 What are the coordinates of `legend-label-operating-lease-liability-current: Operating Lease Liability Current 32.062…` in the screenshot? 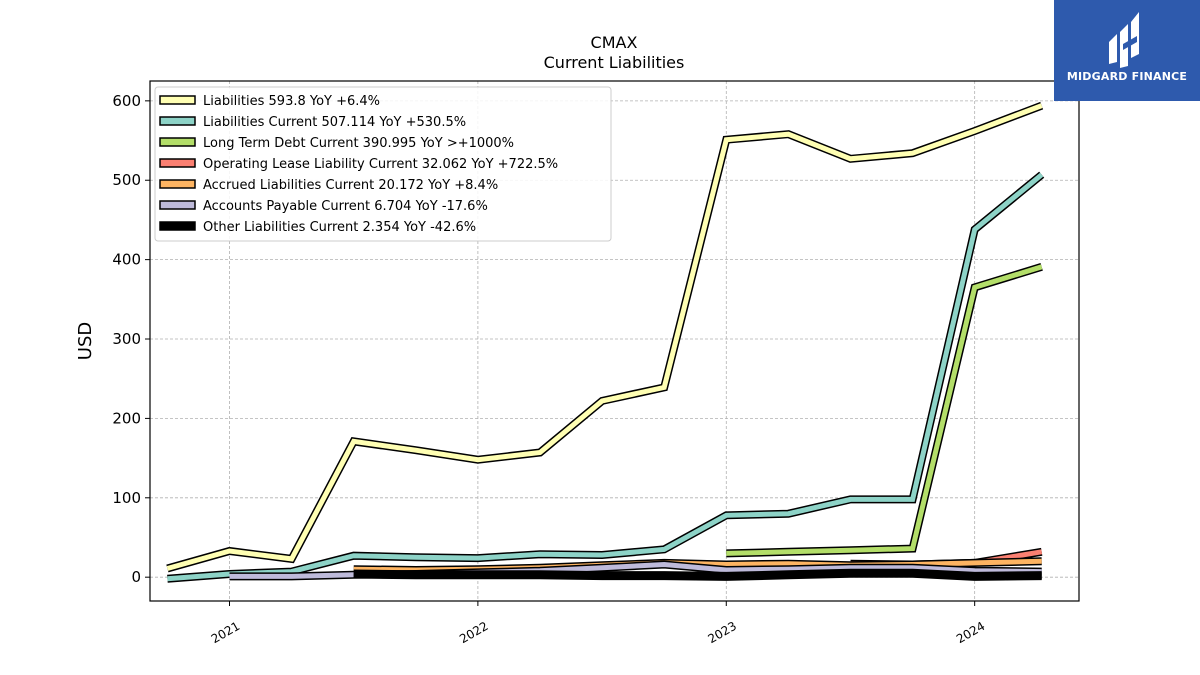 It's located at (380, 164).